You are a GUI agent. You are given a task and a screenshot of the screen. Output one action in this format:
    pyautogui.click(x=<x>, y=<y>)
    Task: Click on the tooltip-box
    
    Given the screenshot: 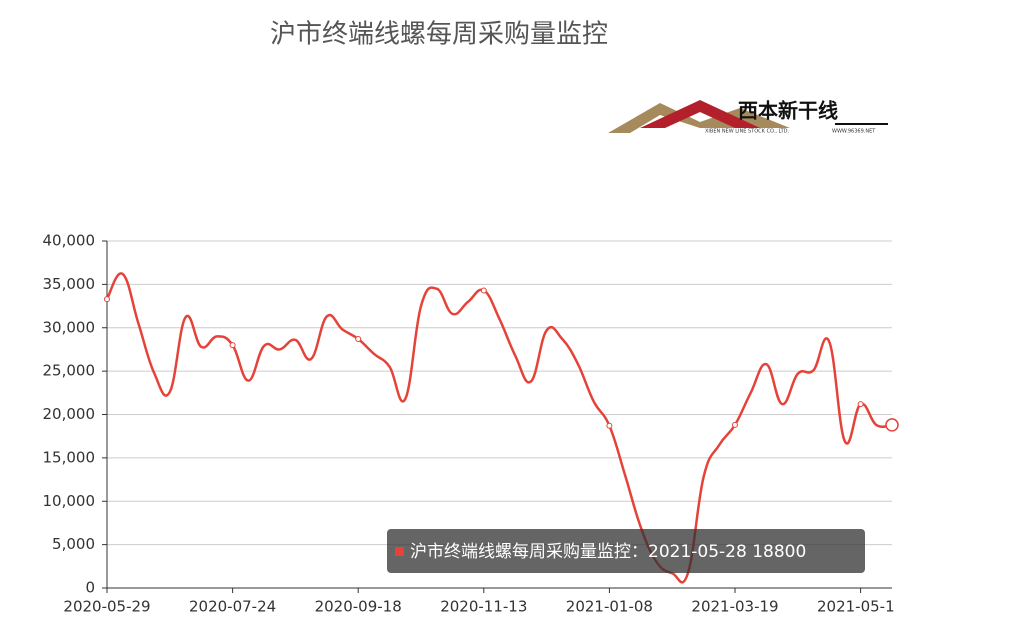 What is the action you would take?
    pyautogui.click(x=626, y=551)
    